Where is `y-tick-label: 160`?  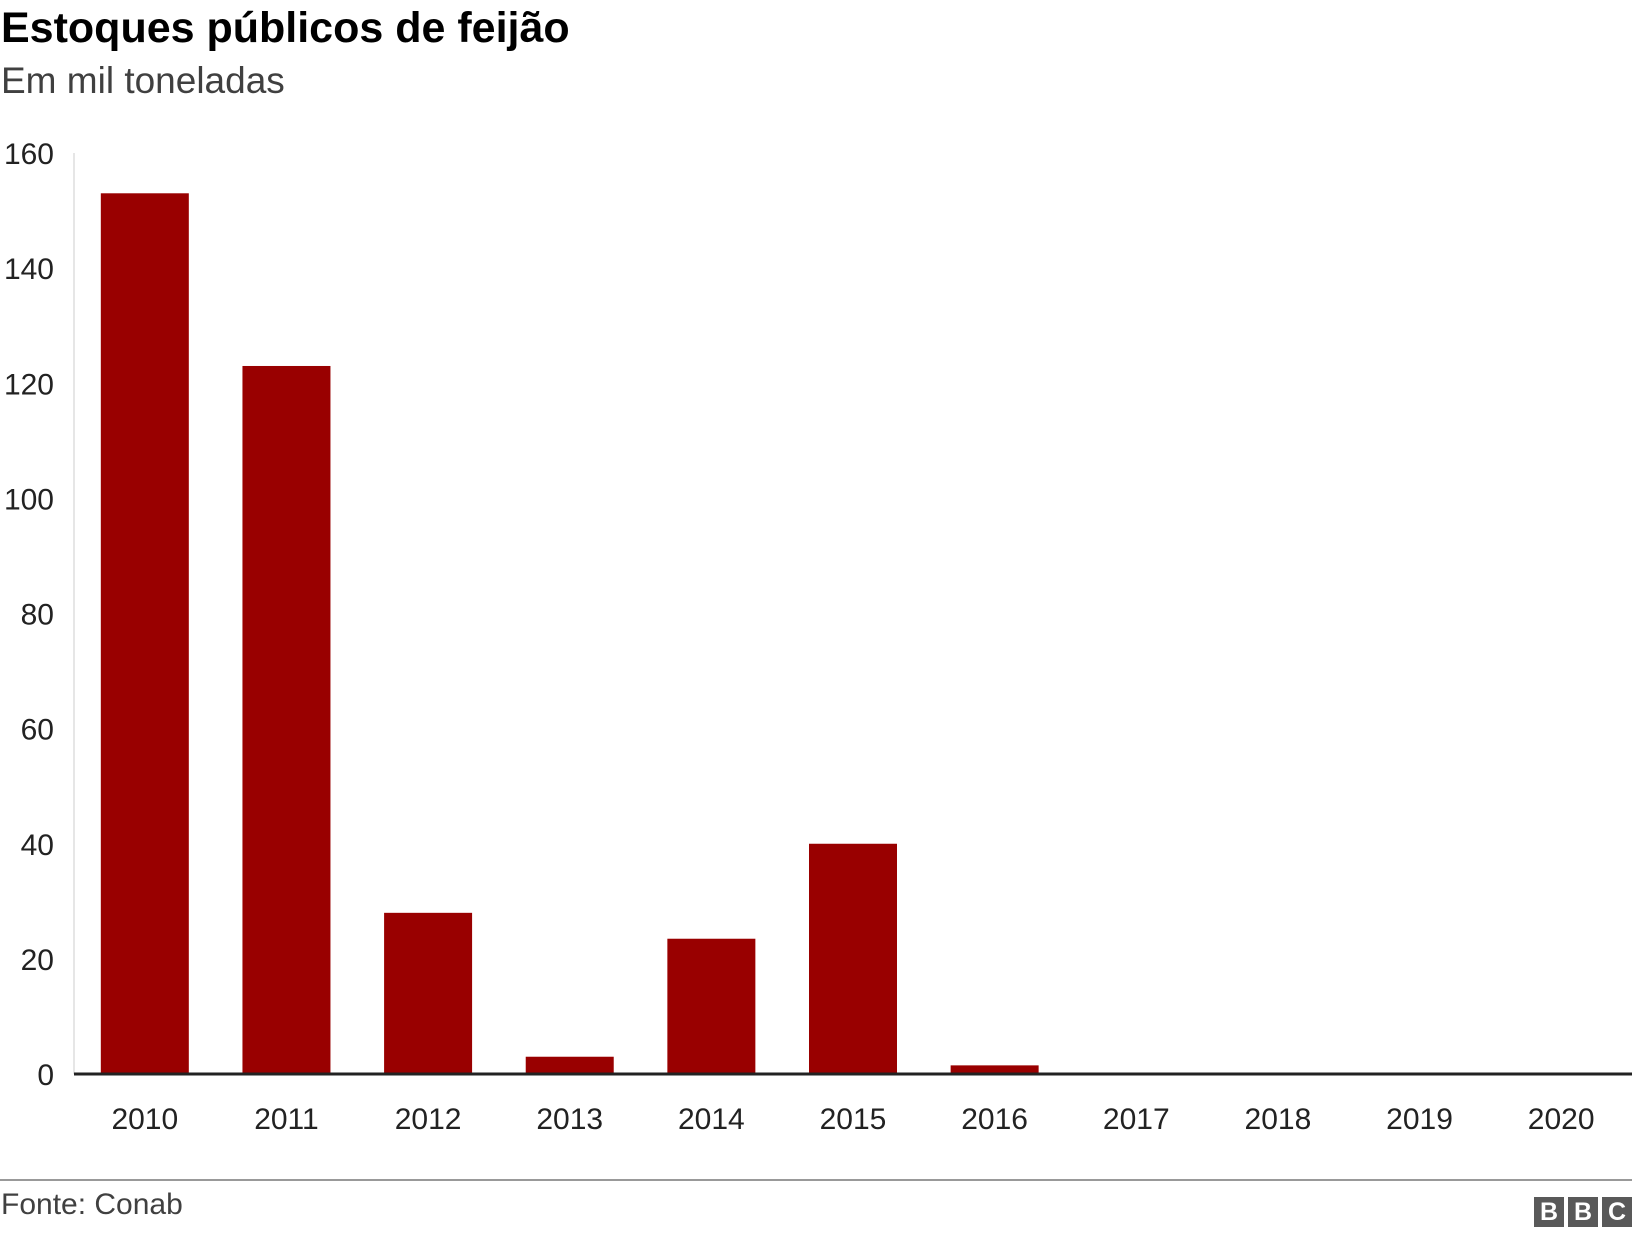 y-tick-label: 160 is located at coordinates (29, 154).